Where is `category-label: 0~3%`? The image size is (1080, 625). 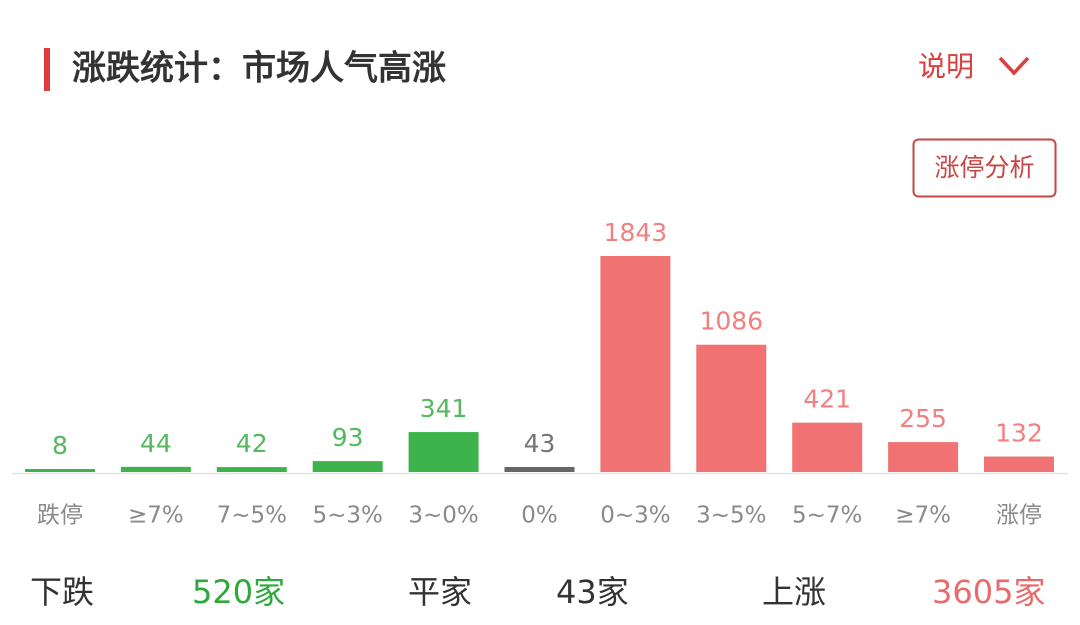 category-label: 0~3% is located at coordinates (635, 516).